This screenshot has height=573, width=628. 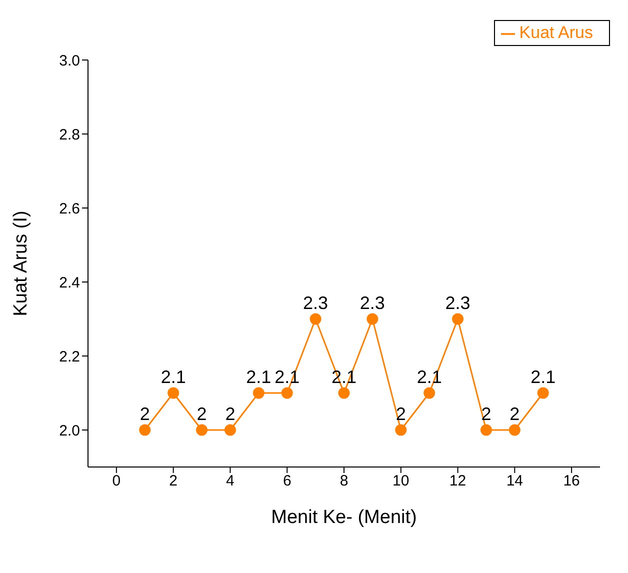 I want to click on x-tick-label: 8, so click(x=344, y=481).